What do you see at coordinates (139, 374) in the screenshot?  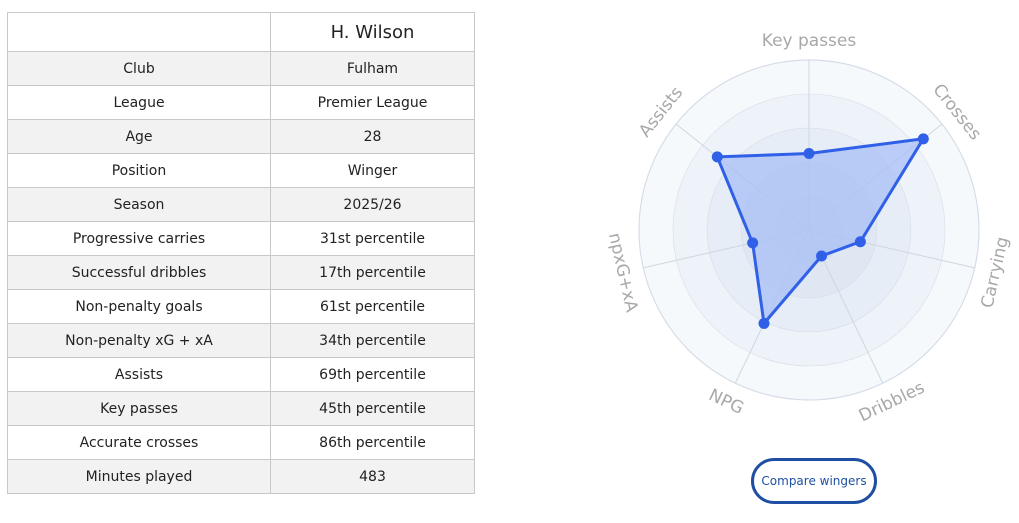 I see `stat-label: Assists` at bounding box center [139, 374].